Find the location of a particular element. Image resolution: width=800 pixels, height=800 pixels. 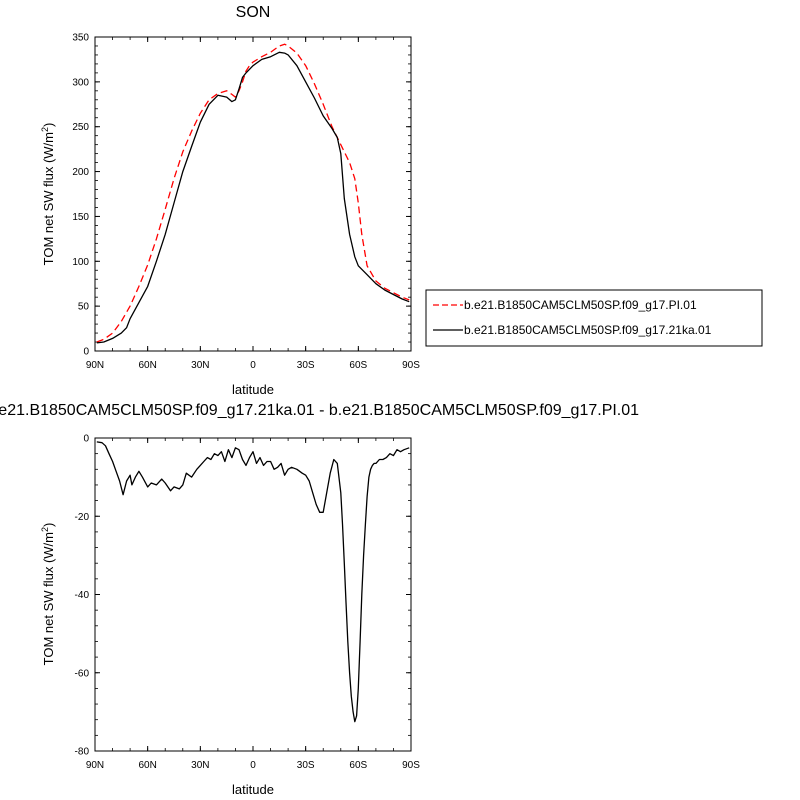

top-chart-title: SON is located at coordinates (253, 12).